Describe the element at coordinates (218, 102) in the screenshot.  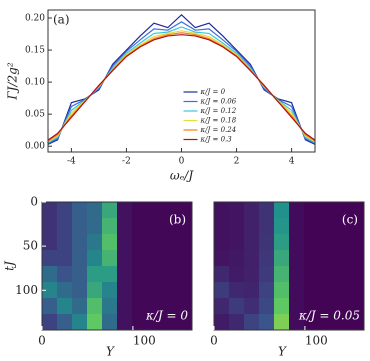
I see `legend-label: κ/J = 0.06` at that location.